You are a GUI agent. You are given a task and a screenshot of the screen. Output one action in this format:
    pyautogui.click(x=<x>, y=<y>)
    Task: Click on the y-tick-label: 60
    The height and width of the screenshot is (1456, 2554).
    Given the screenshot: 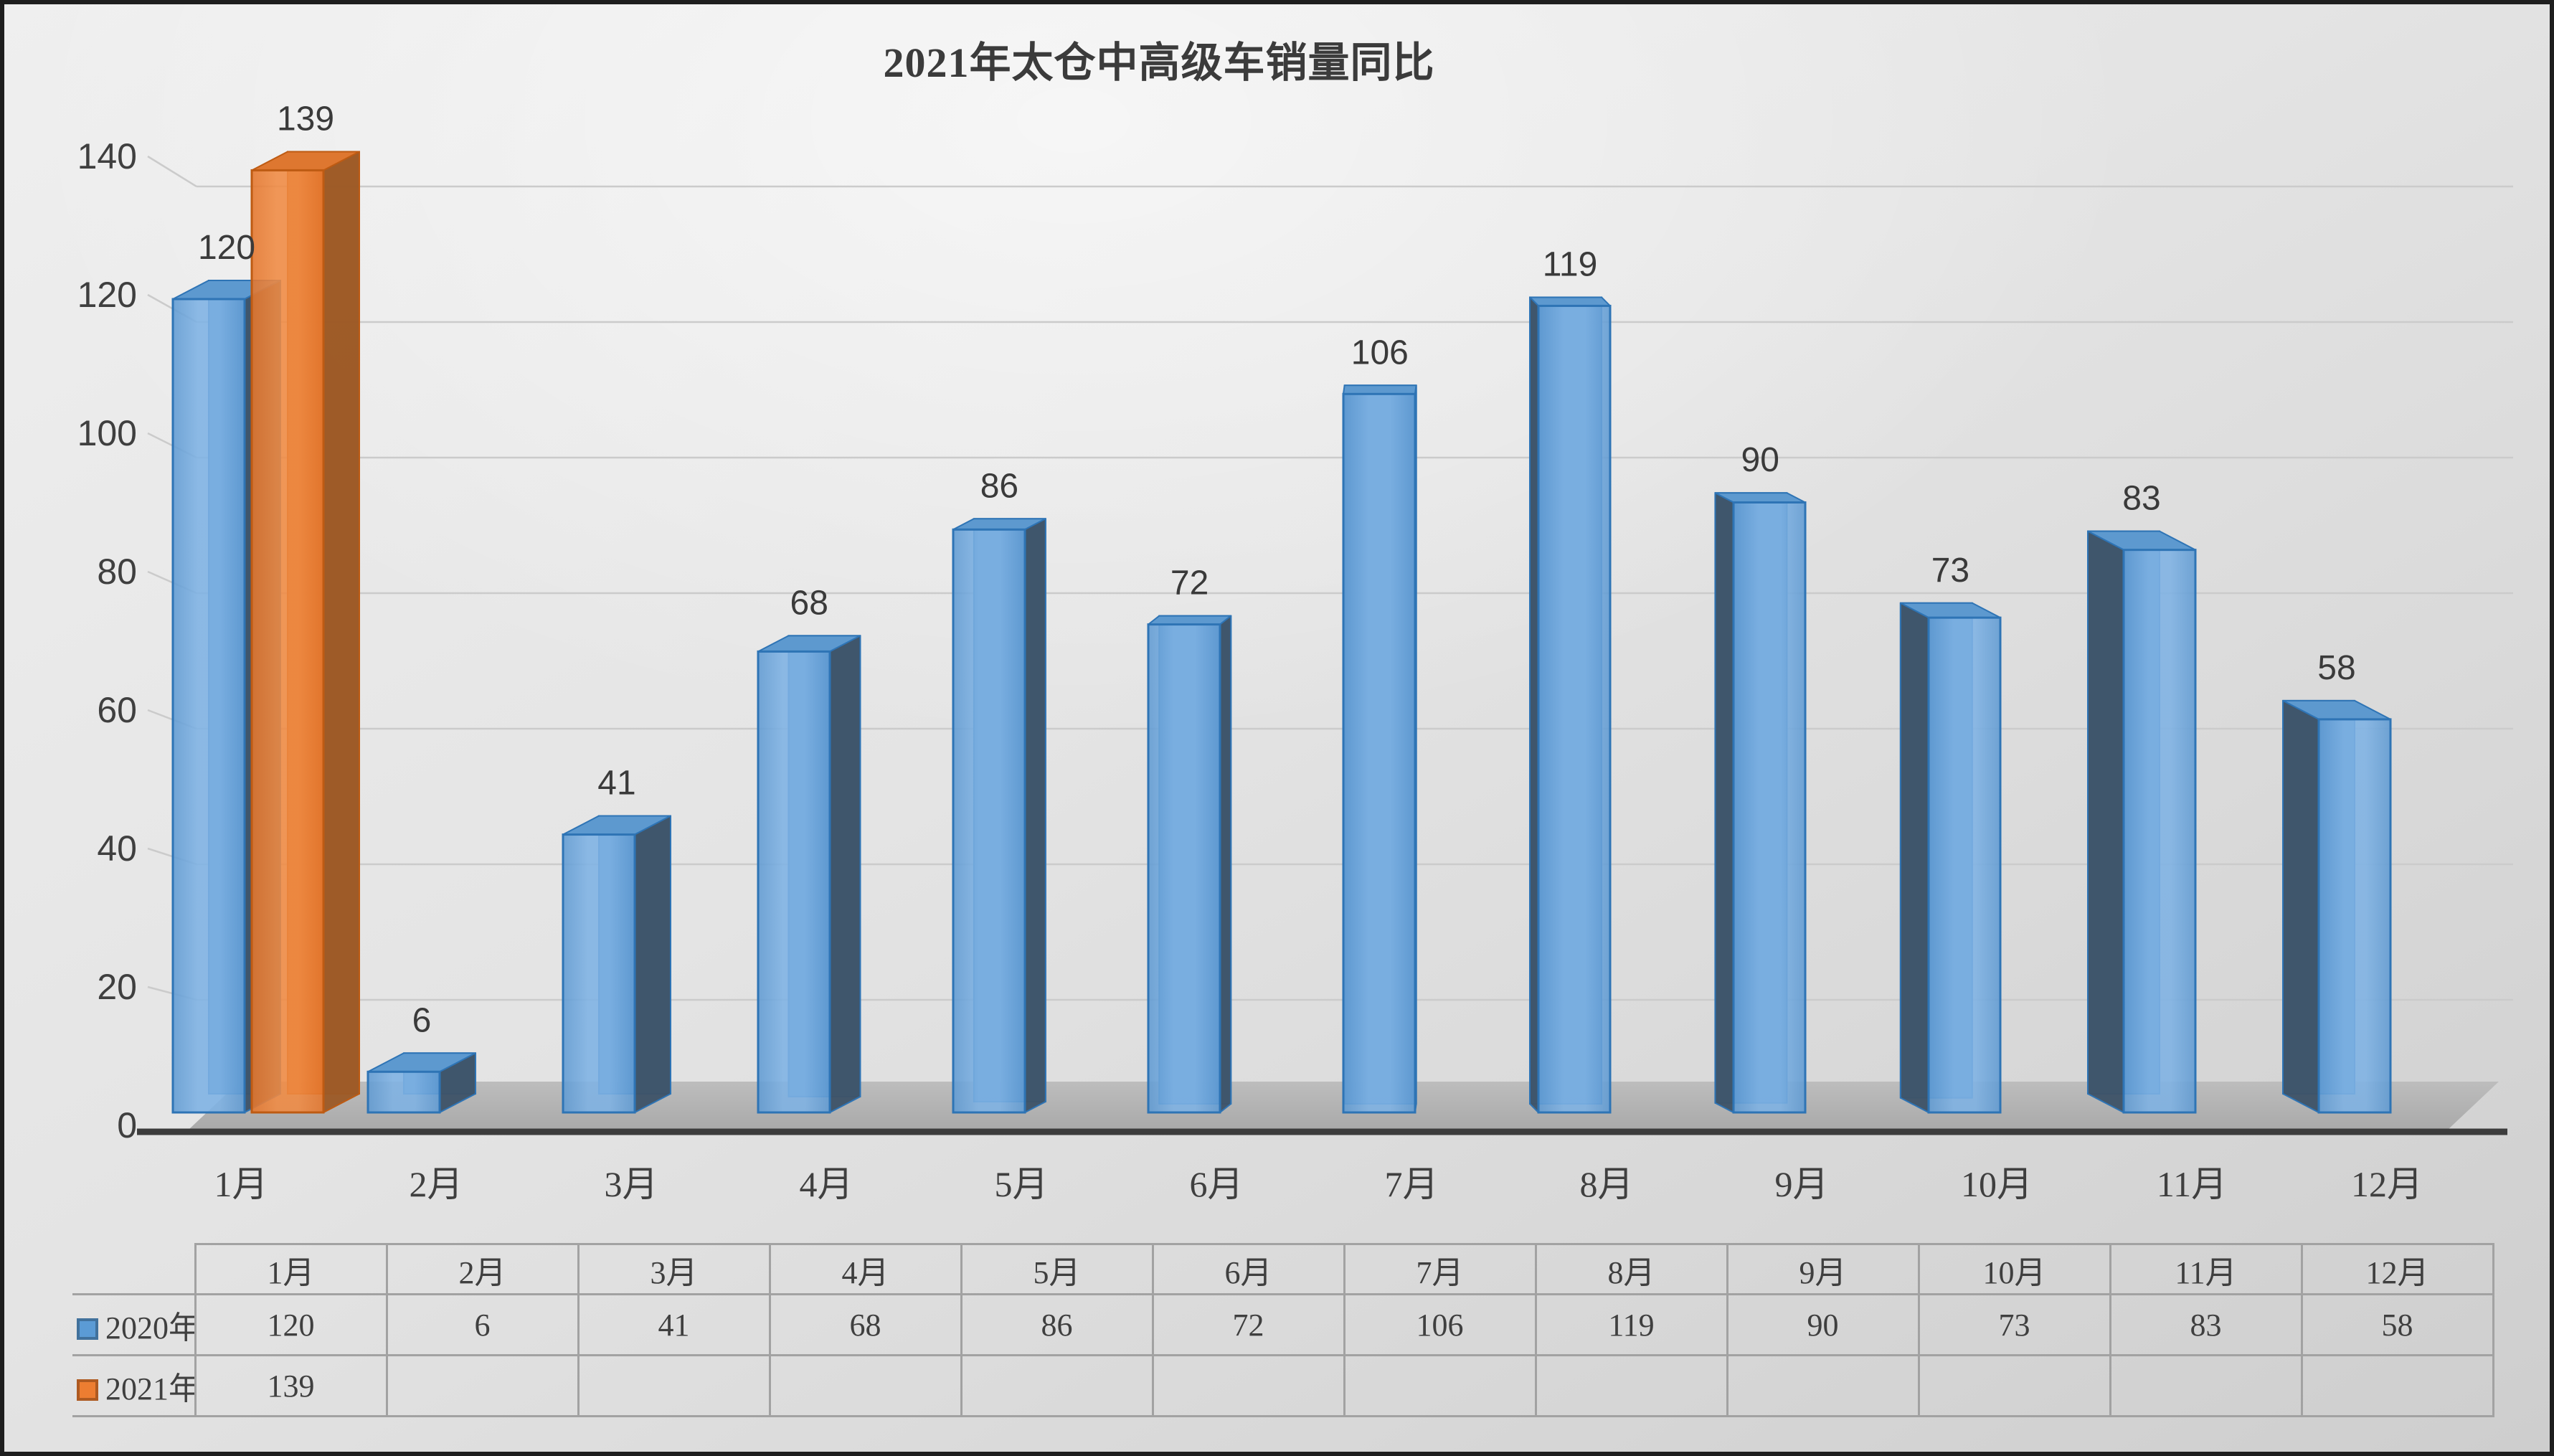 What is the action you would take?
    pyautogui.click(x=117, y=710)
    